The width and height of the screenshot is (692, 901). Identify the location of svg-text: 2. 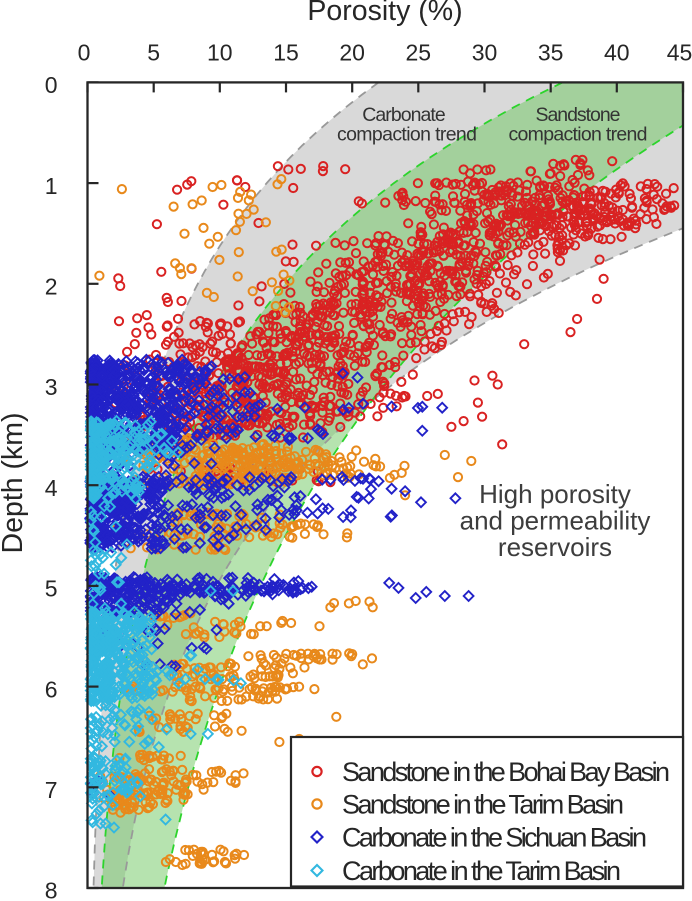
(51, 287).